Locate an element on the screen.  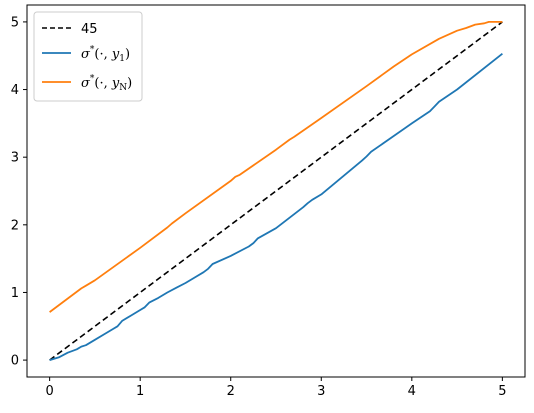
y-tick-label: 1 is located at coordinates (15, 293).